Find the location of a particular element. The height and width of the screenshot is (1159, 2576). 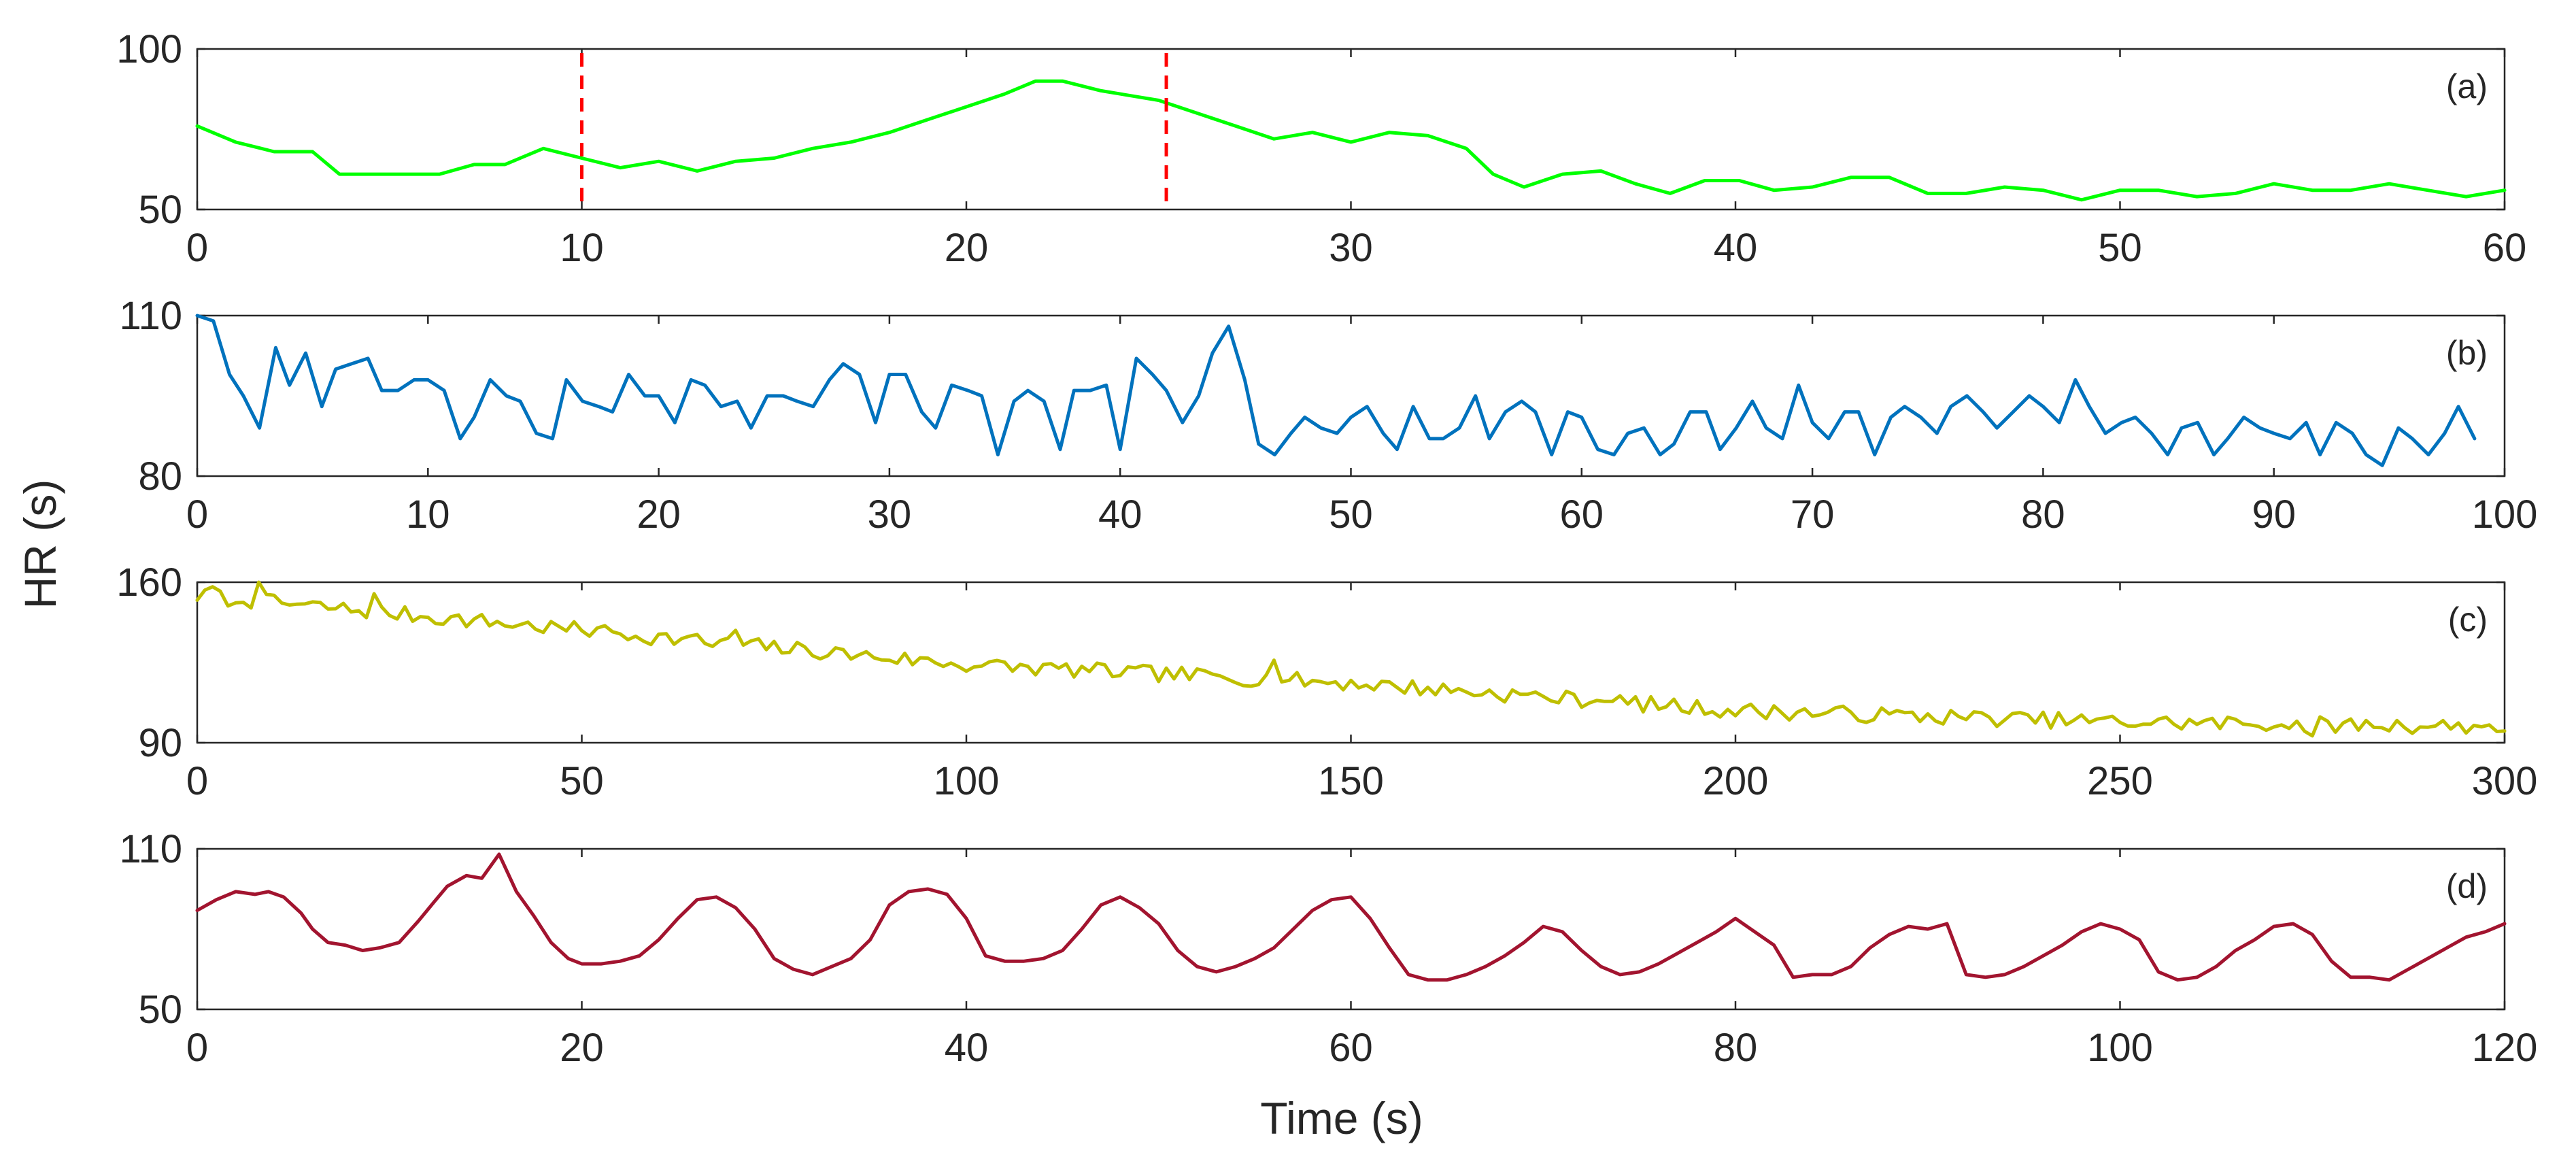

x-tick-label: 250 is located at coordinates (2120, 781).